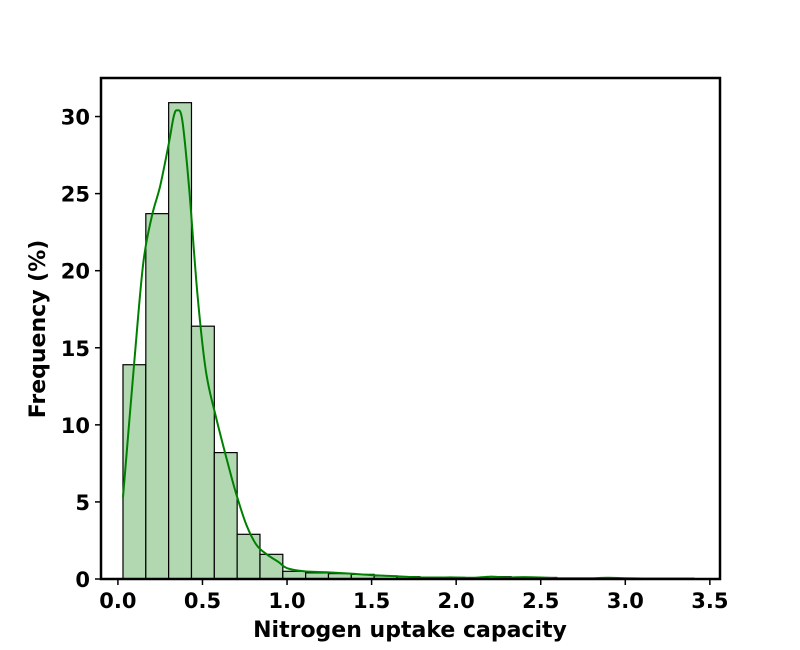  What do you see at coordinates (456, 601) in the screenshot?
I see `x-tick-label: 2.0` at bounding box center [456, 601].